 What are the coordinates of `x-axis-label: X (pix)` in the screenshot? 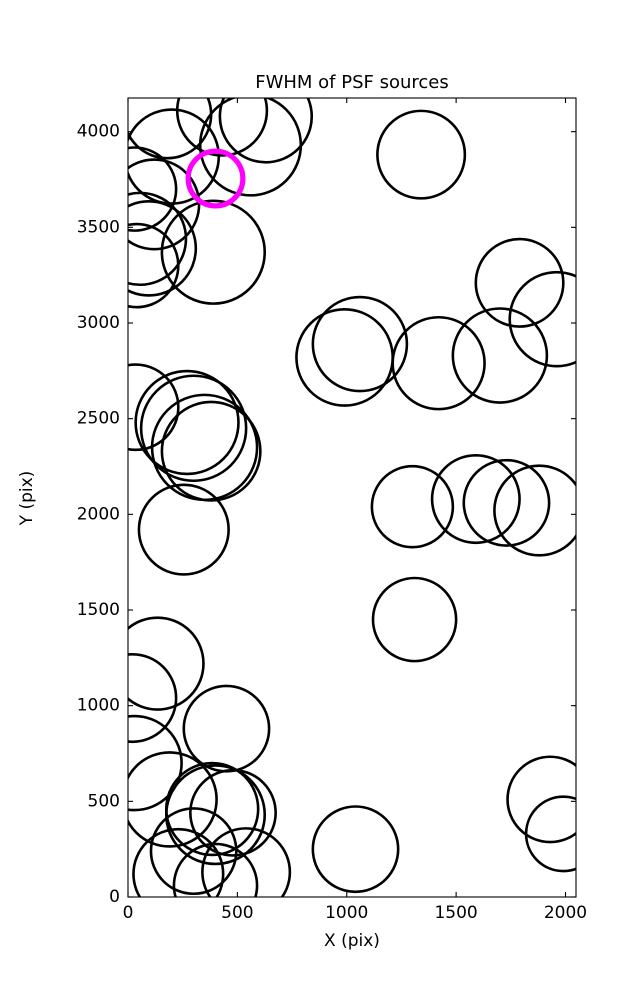 It's located at (352, 941).